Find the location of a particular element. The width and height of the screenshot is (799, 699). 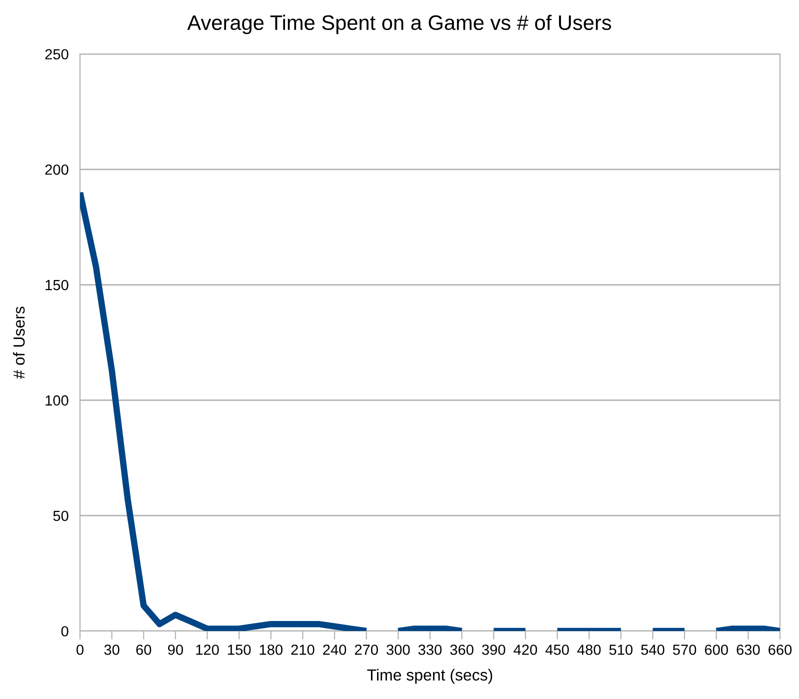

x-tick-label: 300 is located at coordinates (398, 649).